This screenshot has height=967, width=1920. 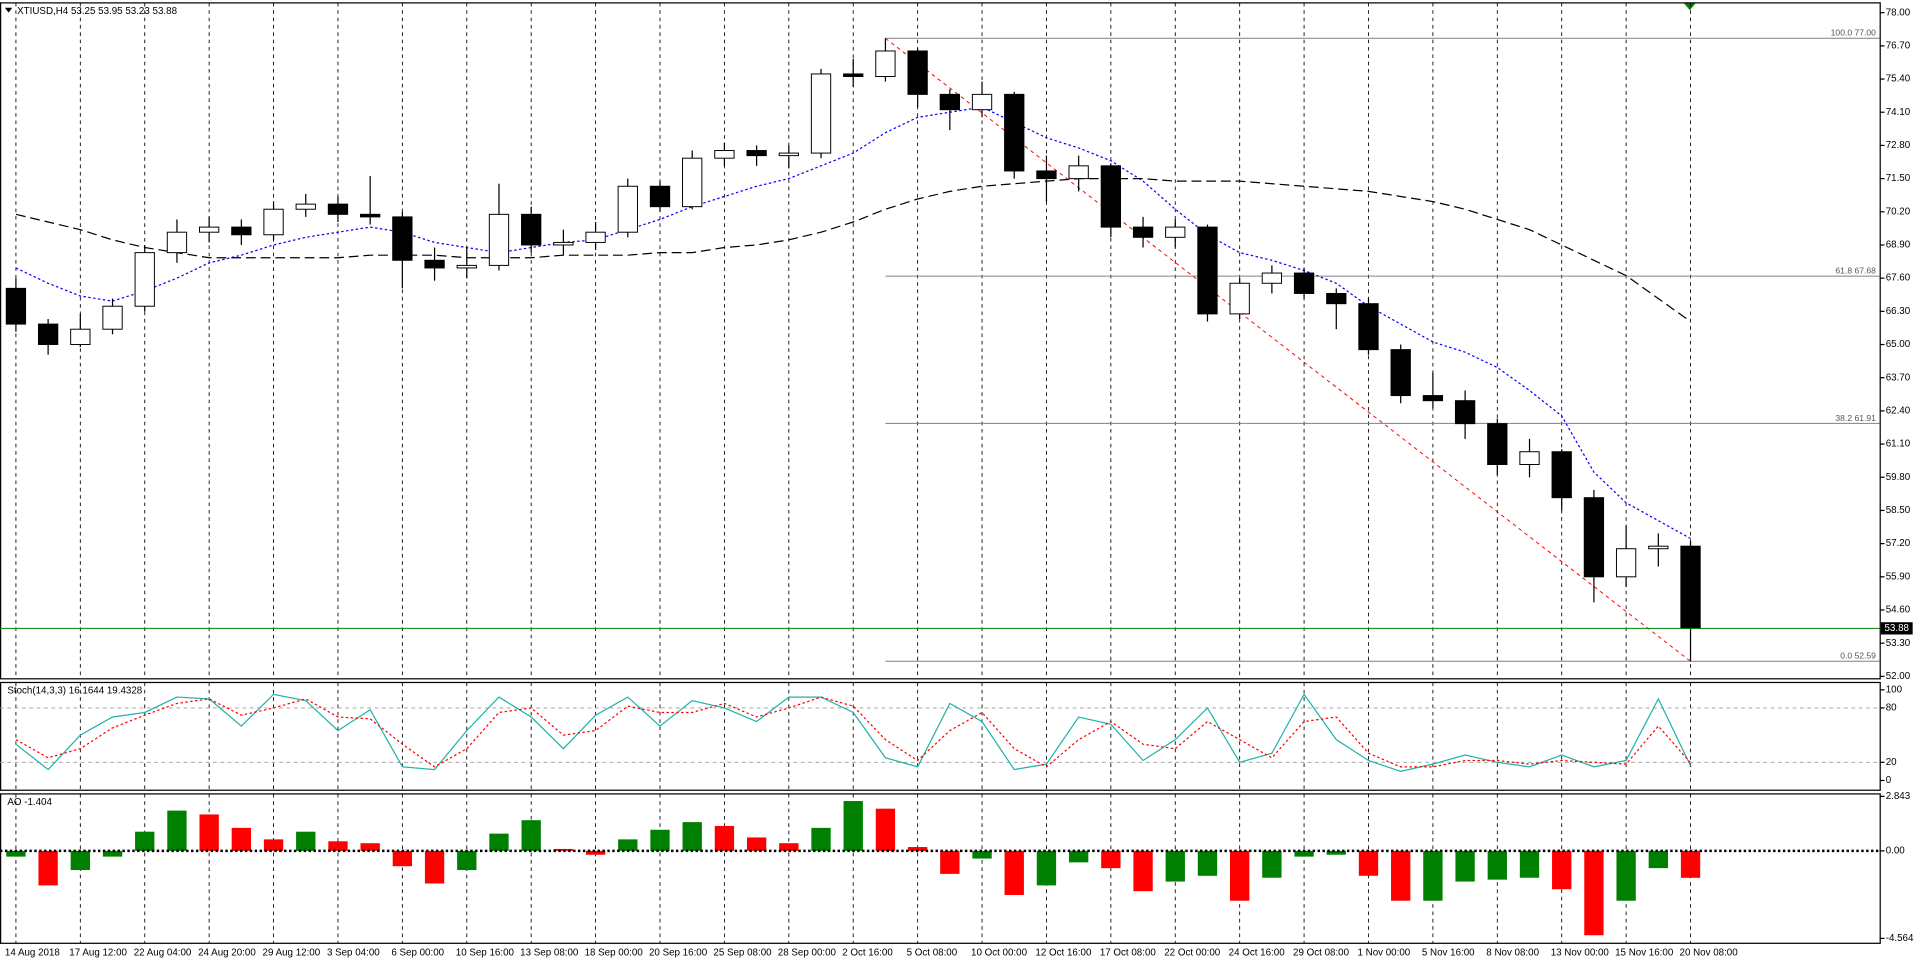 I want to click on x-tick-label: 28 Sep 00:00, so click(x=807, y=953).